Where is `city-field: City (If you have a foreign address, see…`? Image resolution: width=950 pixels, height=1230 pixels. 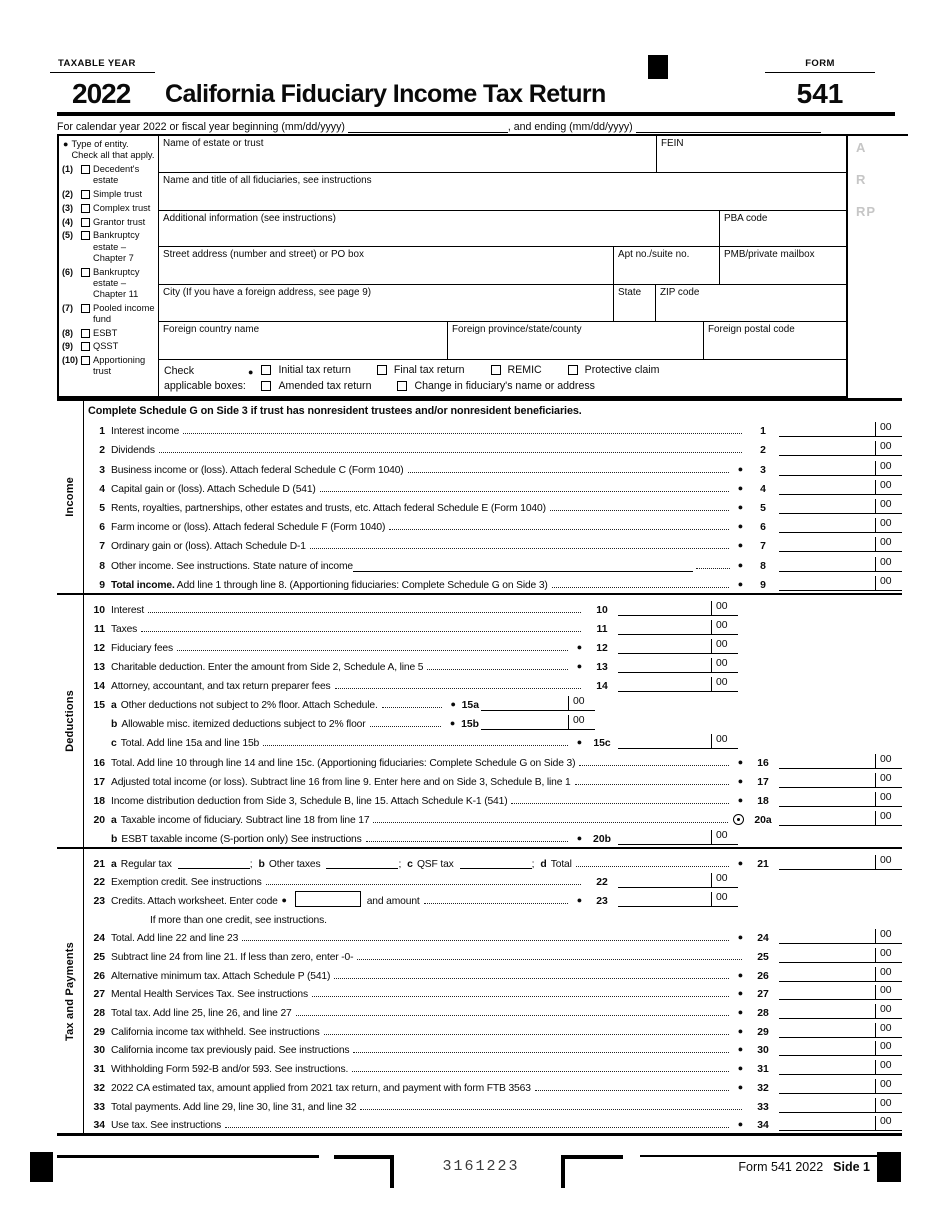 city-field: City (If you have a foreign address, see… is located at coordinates (267, 293).